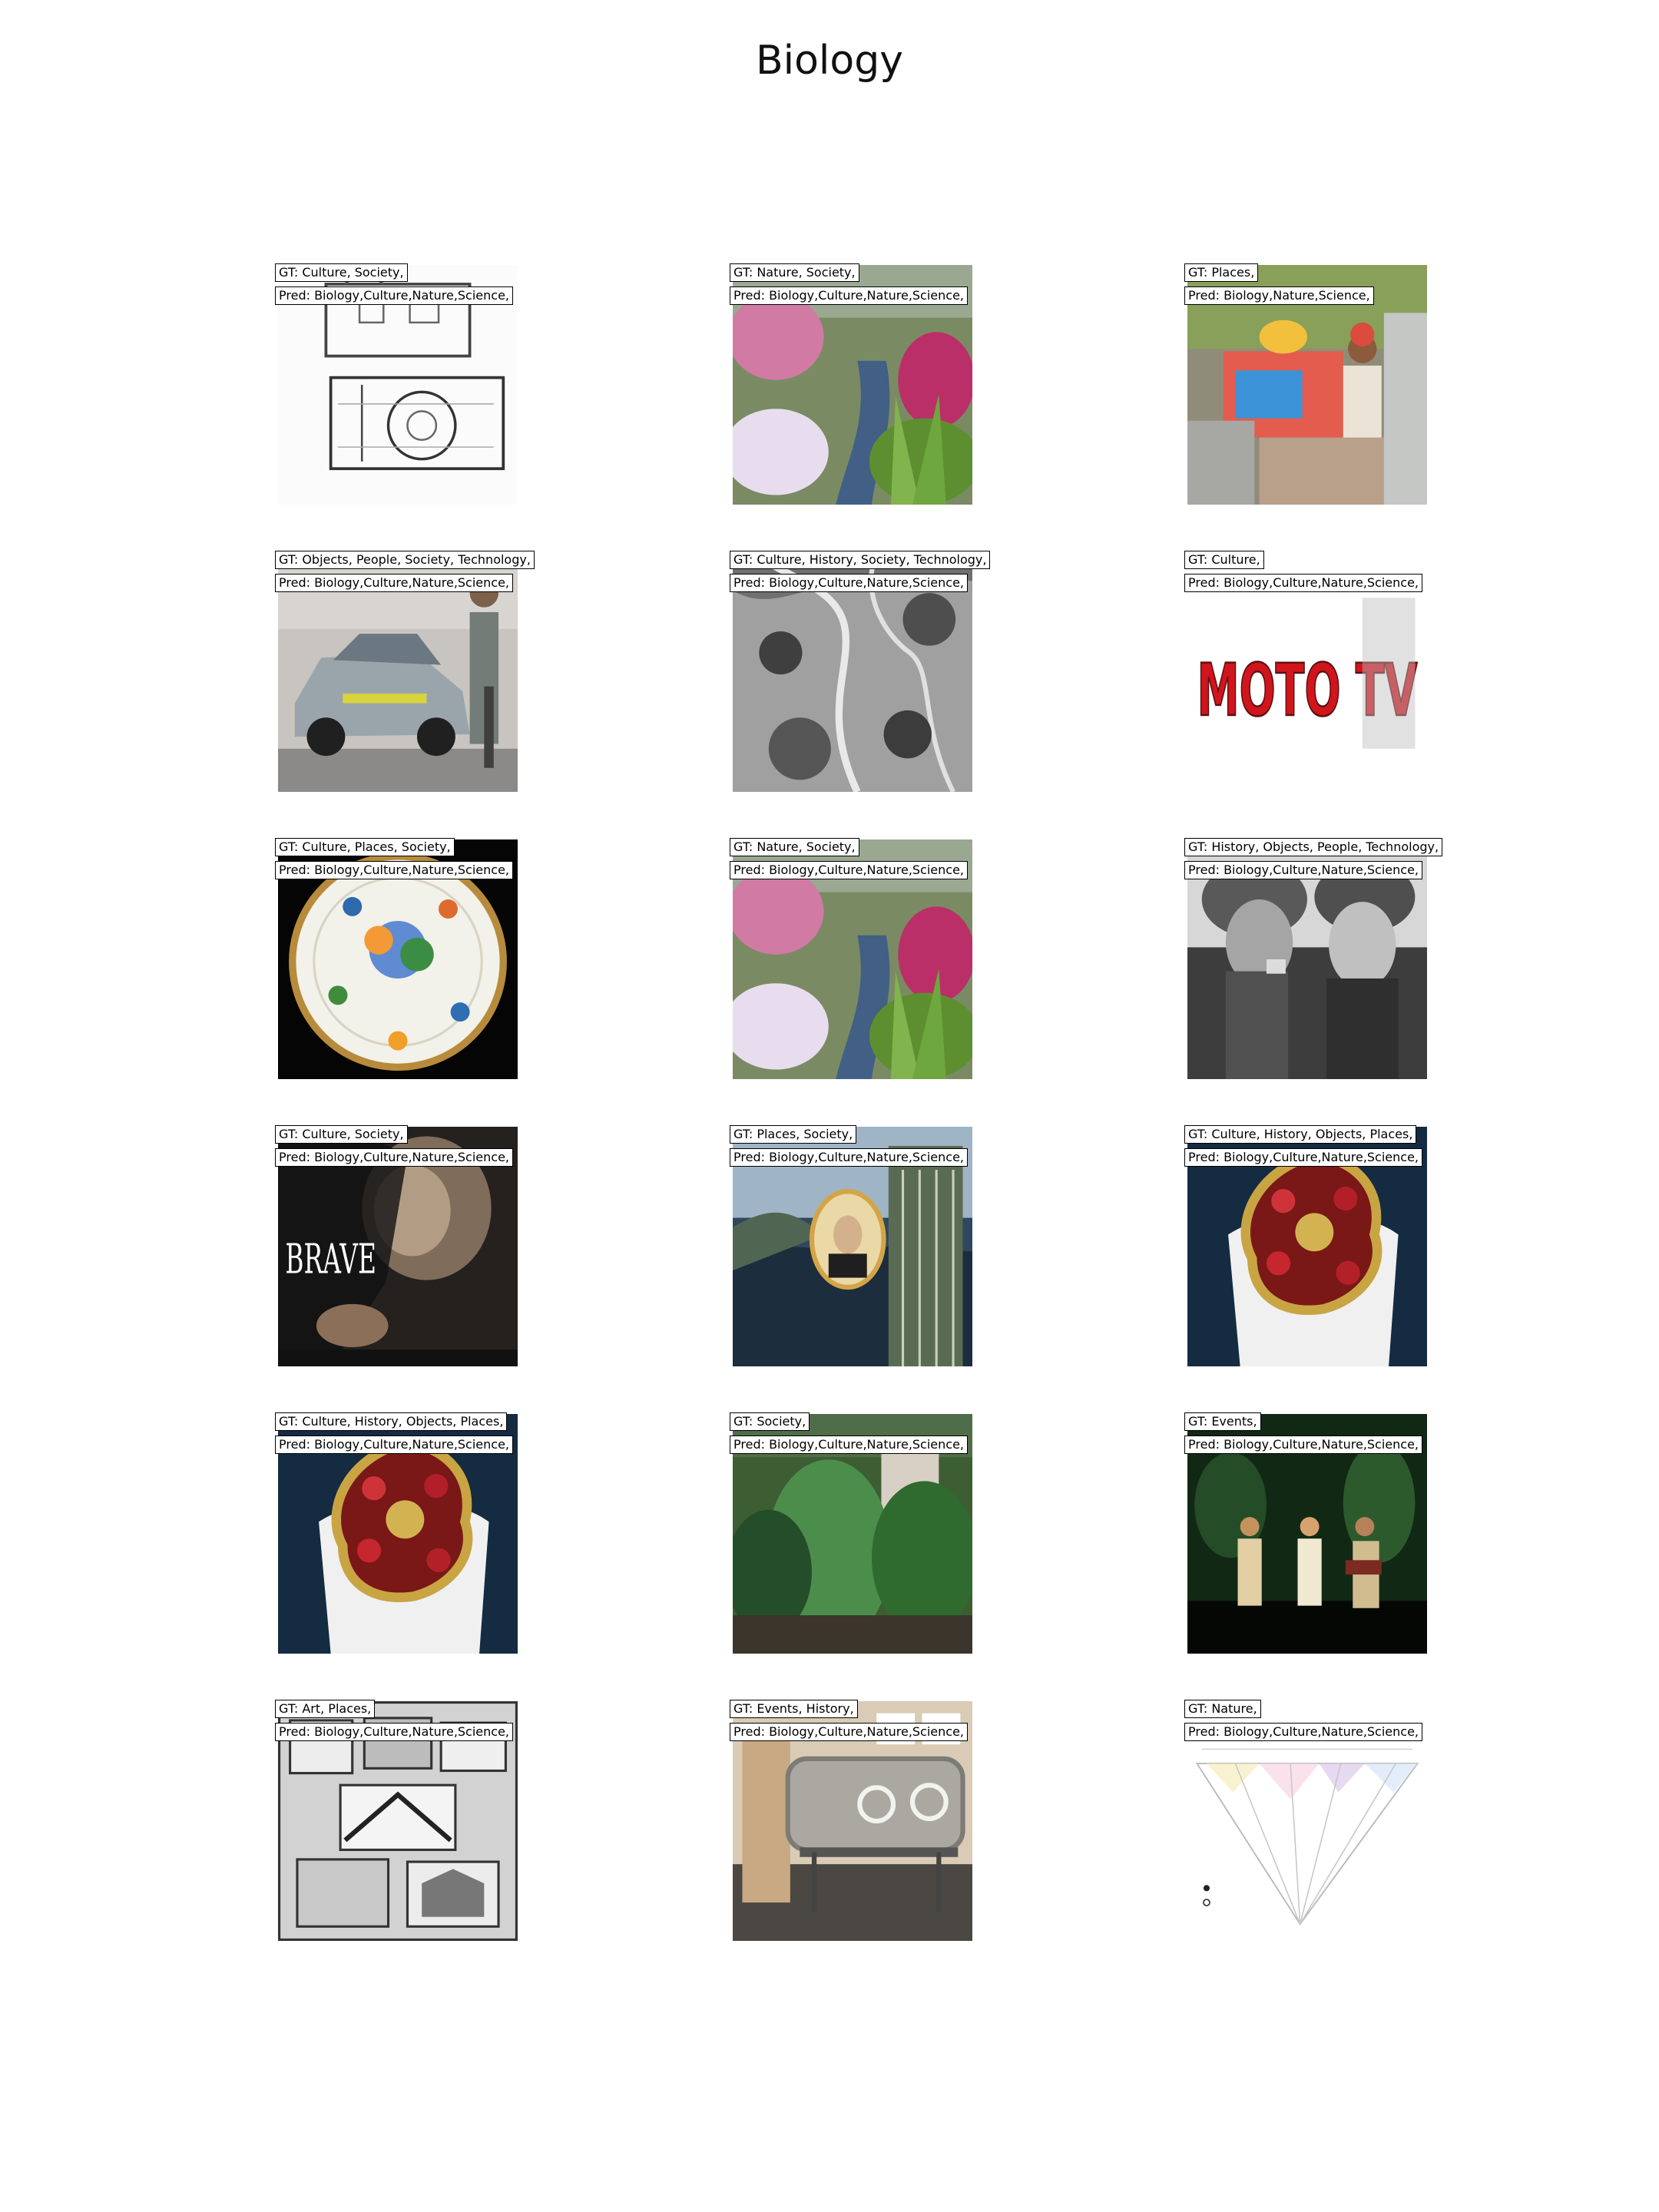  What do you see at coordinates (1223, 1709) in the screenshot?
I see `ground-truth-label: GT: Nature,` at bounding box center [1223, 1709].